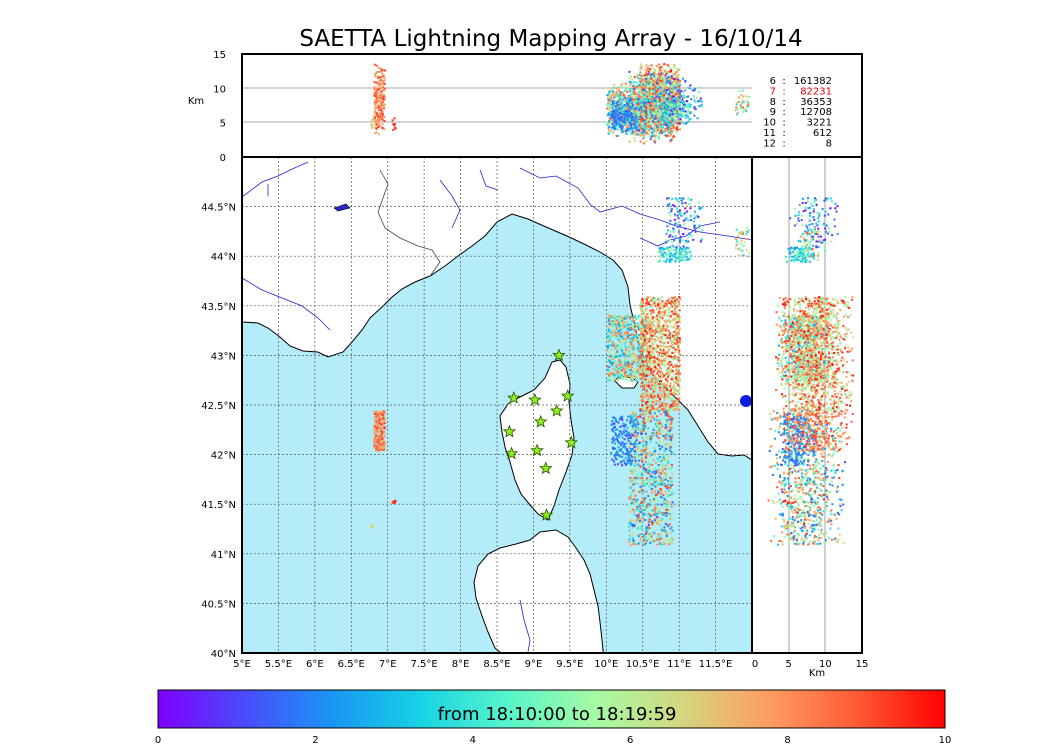 The width and height of the screenshot is (1050, 750). I want to click on longitude-tick: 6°E, so click(315, 664).